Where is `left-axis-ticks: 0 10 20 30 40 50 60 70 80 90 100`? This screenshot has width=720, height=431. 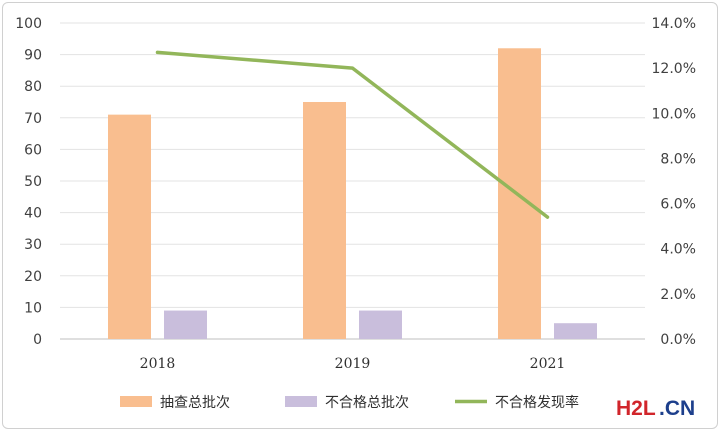 left-axis-ticks: 0 10 20 30 40 50 60 70 80 90 100 is located at coordinates (28, 182).